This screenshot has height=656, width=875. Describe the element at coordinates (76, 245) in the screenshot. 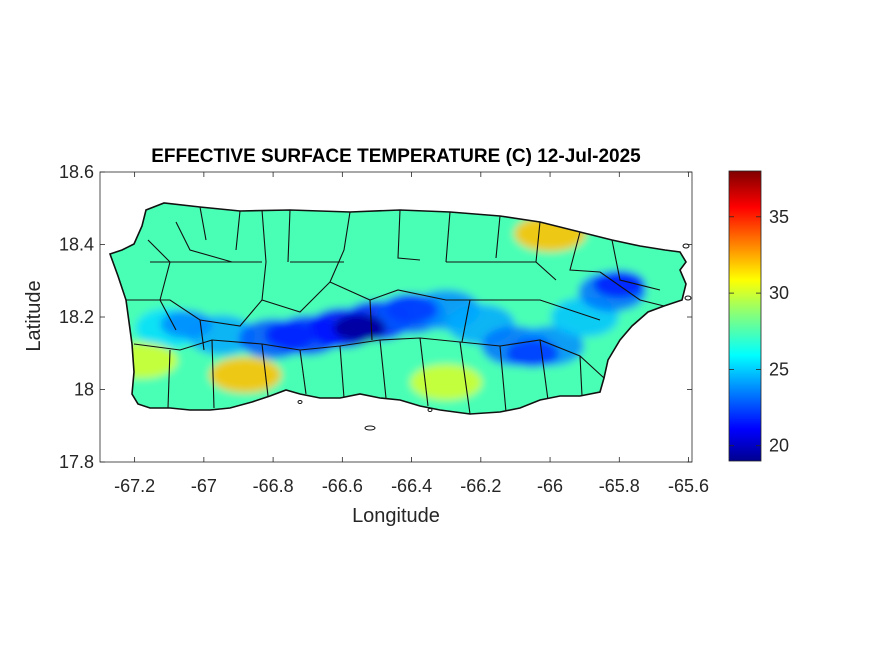

I see `y-tick-label: 18.4` at that location.